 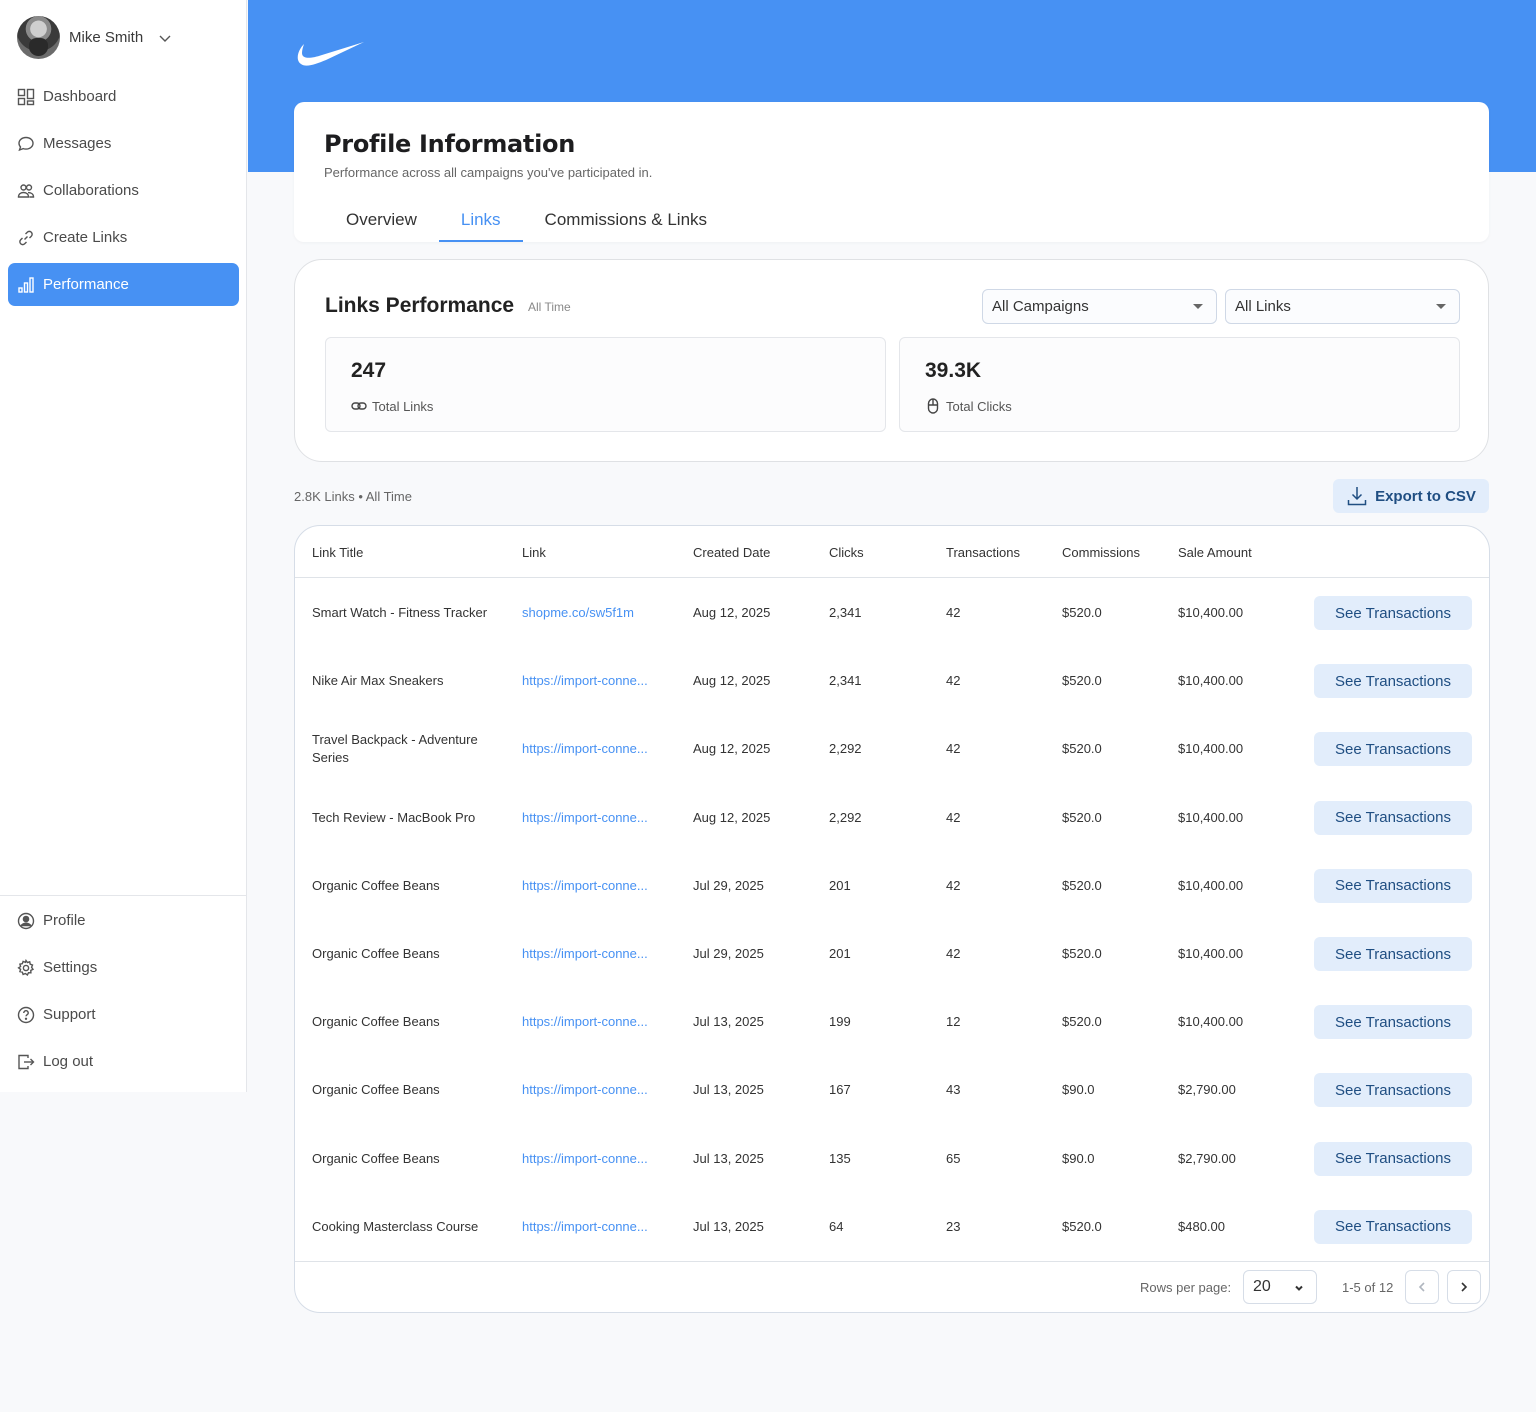 What do you see at coordinates (26, 143) in the screenshot?
I see `chat-icon` at bounding box center [26, 143].